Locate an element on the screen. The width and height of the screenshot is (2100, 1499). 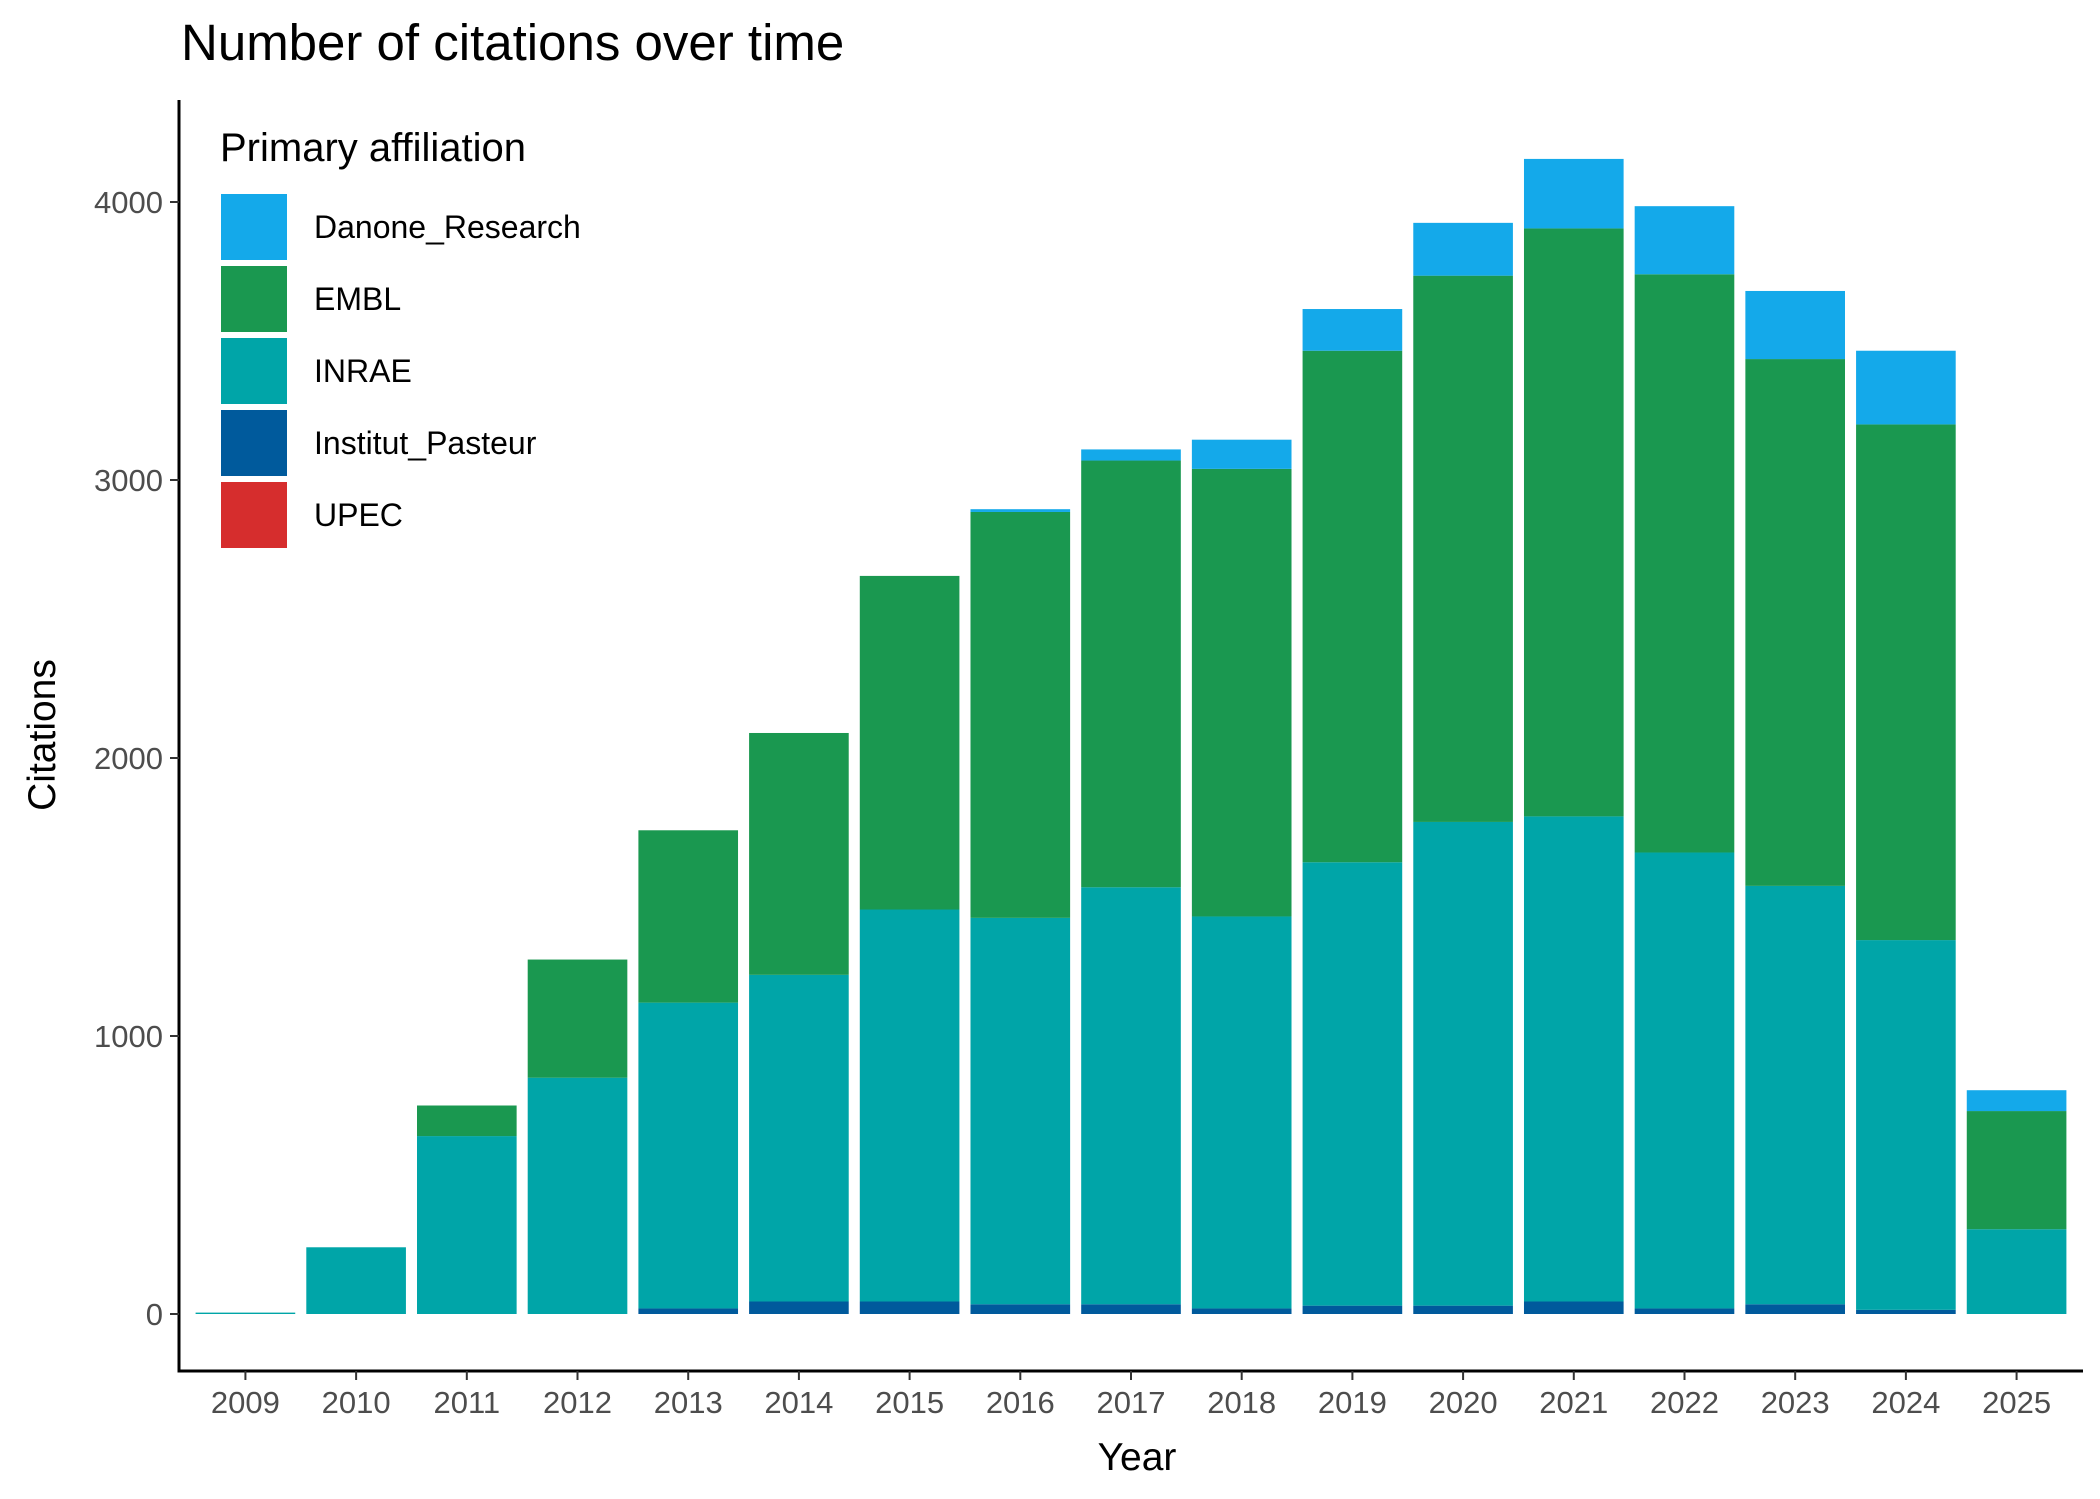
legend-label-embl: EMBL is located at coordinates (357, 299).